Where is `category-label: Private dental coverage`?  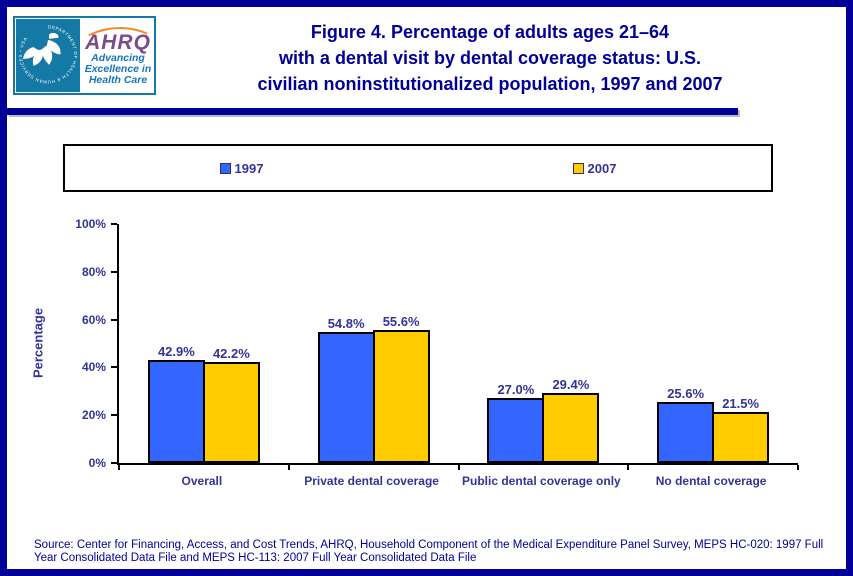 category-label: Private dental coverage is located at coordinates (371, 481).